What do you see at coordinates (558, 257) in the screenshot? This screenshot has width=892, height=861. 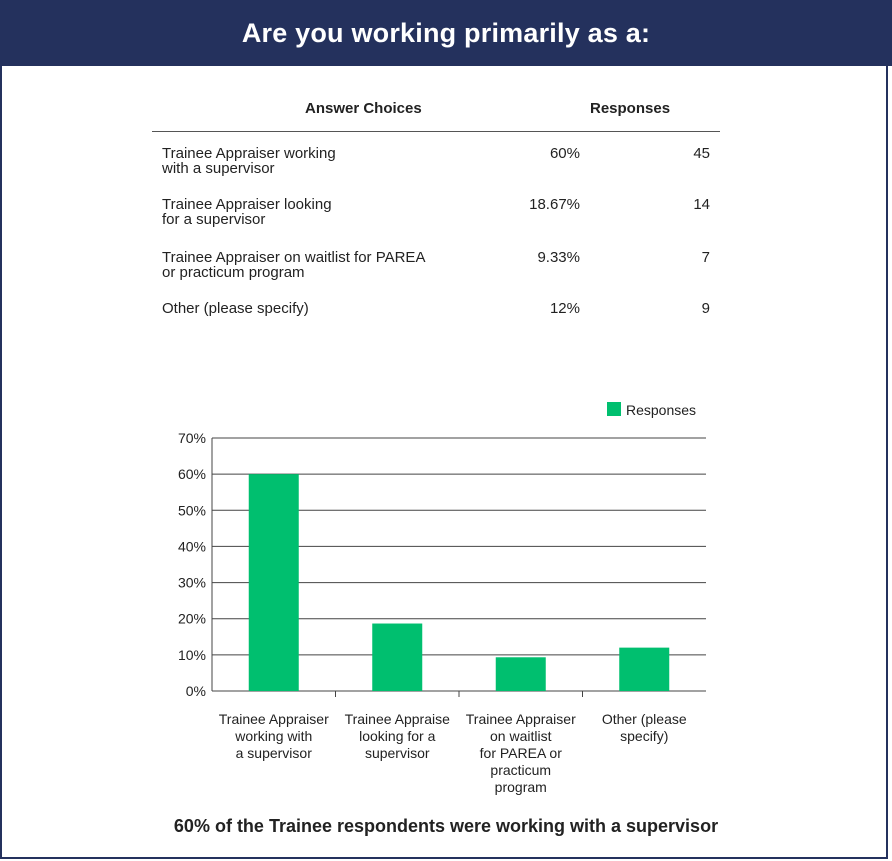 I see `row-percent: 9.33%` at bounding box center [558, 257].